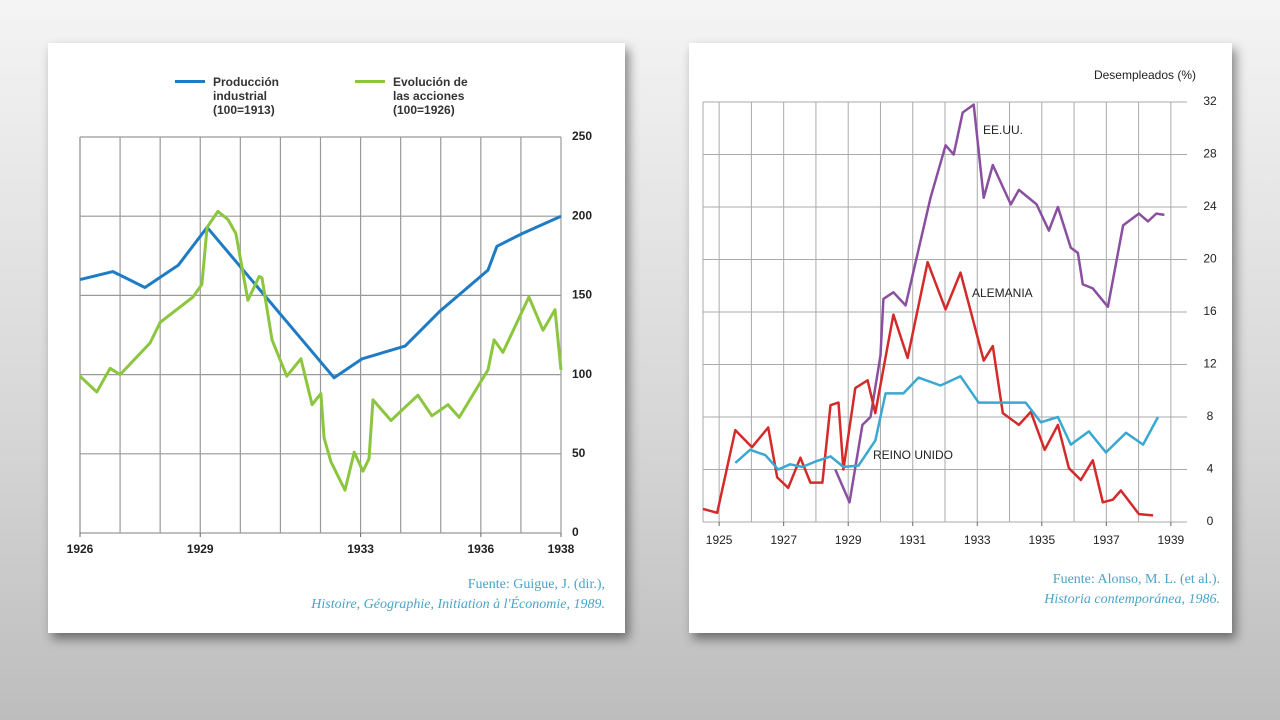  Describe the element at coordinates (536, 584) in the screenshot. I see `source-line: Fuente: Guigue, J. (dir.),` at that location.